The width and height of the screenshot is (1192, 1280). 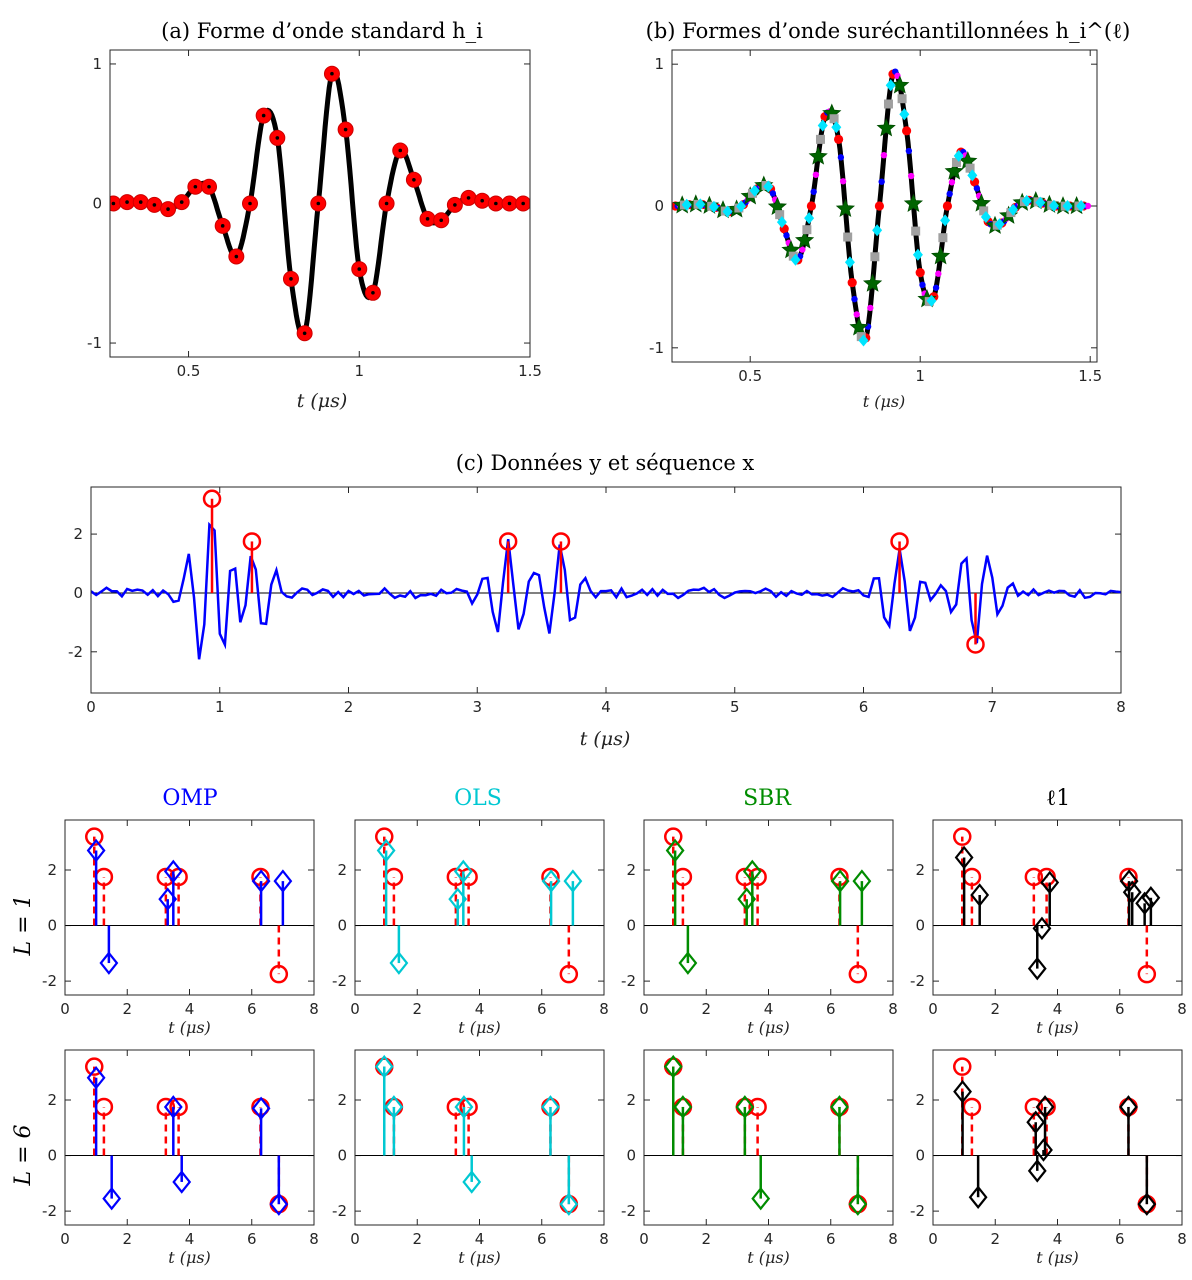 I want to click on method-label-ols: OLS, so click(x=478, y=798).